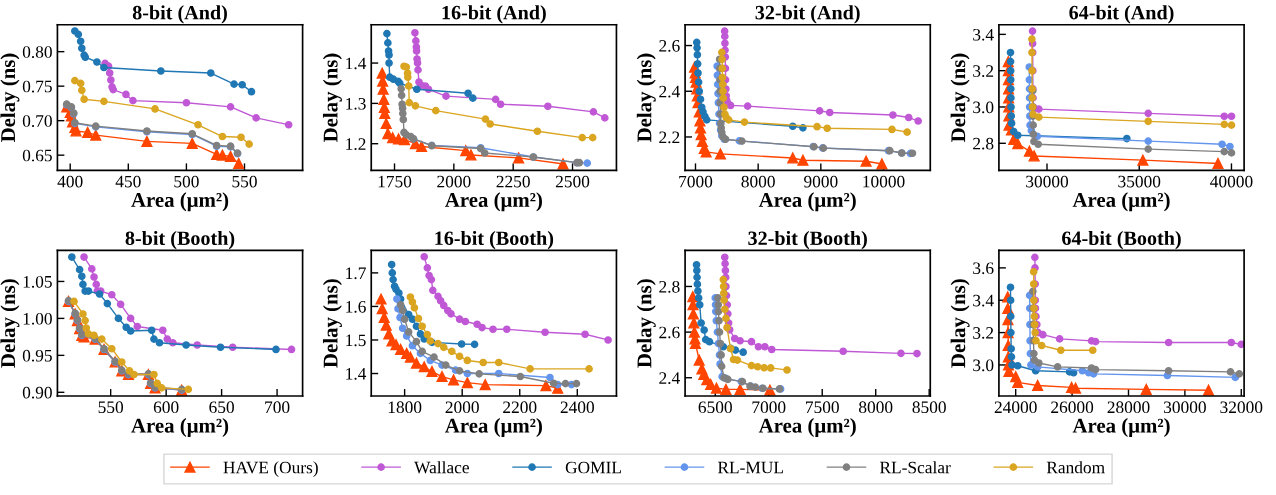 Image resolution: width=1276 pixels, height=495 pixels. What do you see at coordinates (179, 14) in the screenshot?
I see `chart-title: 8-bit (And)` at bounding box center [179, 14].